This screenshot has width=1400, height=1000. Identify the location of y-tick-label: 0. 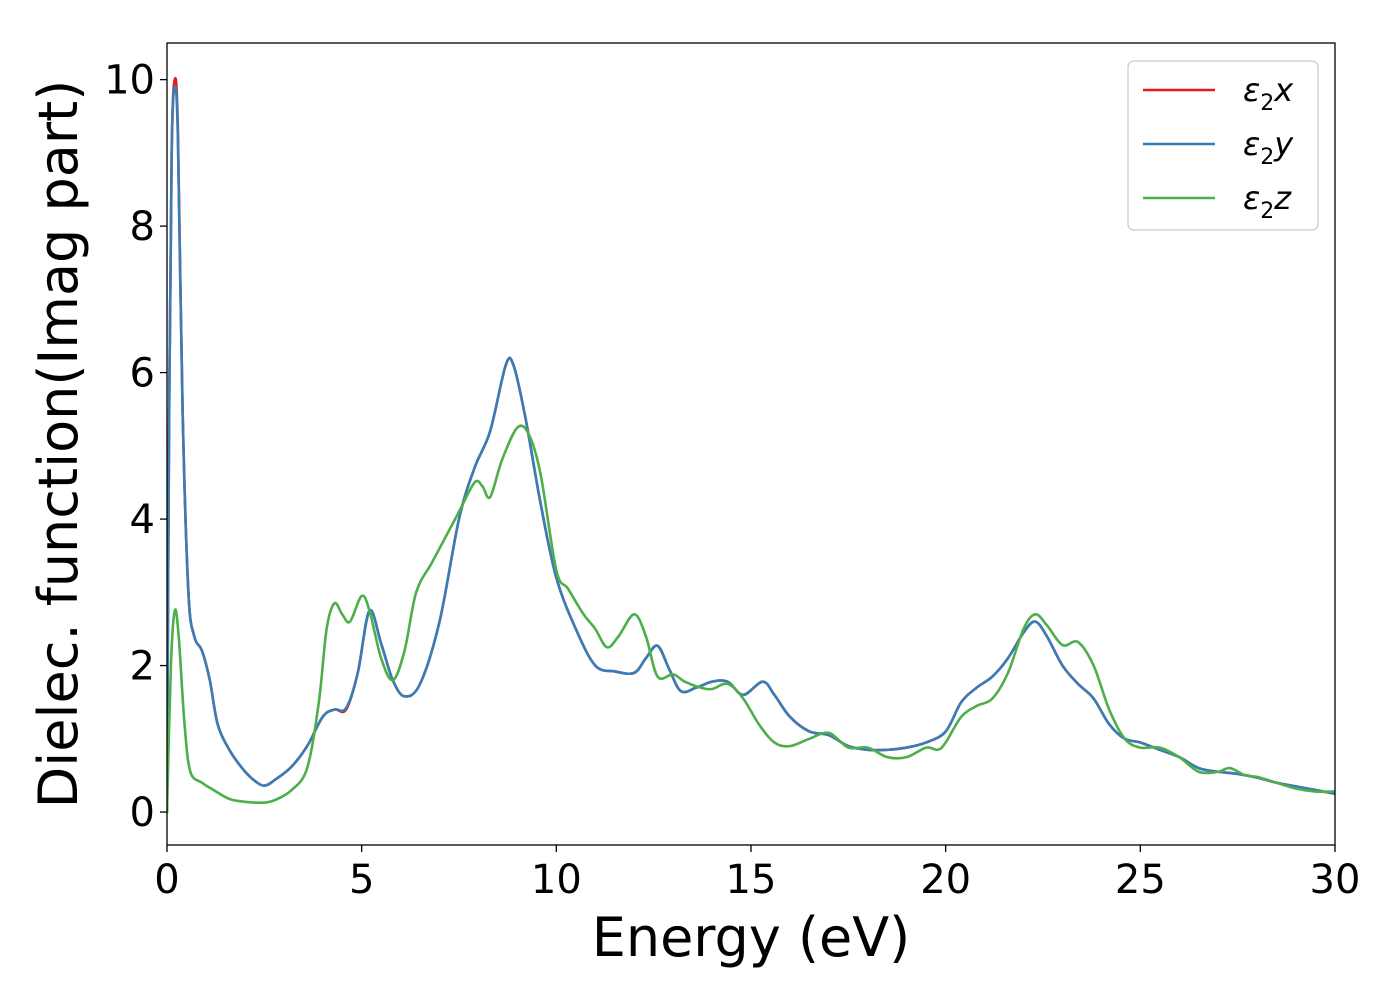
(142, 813).